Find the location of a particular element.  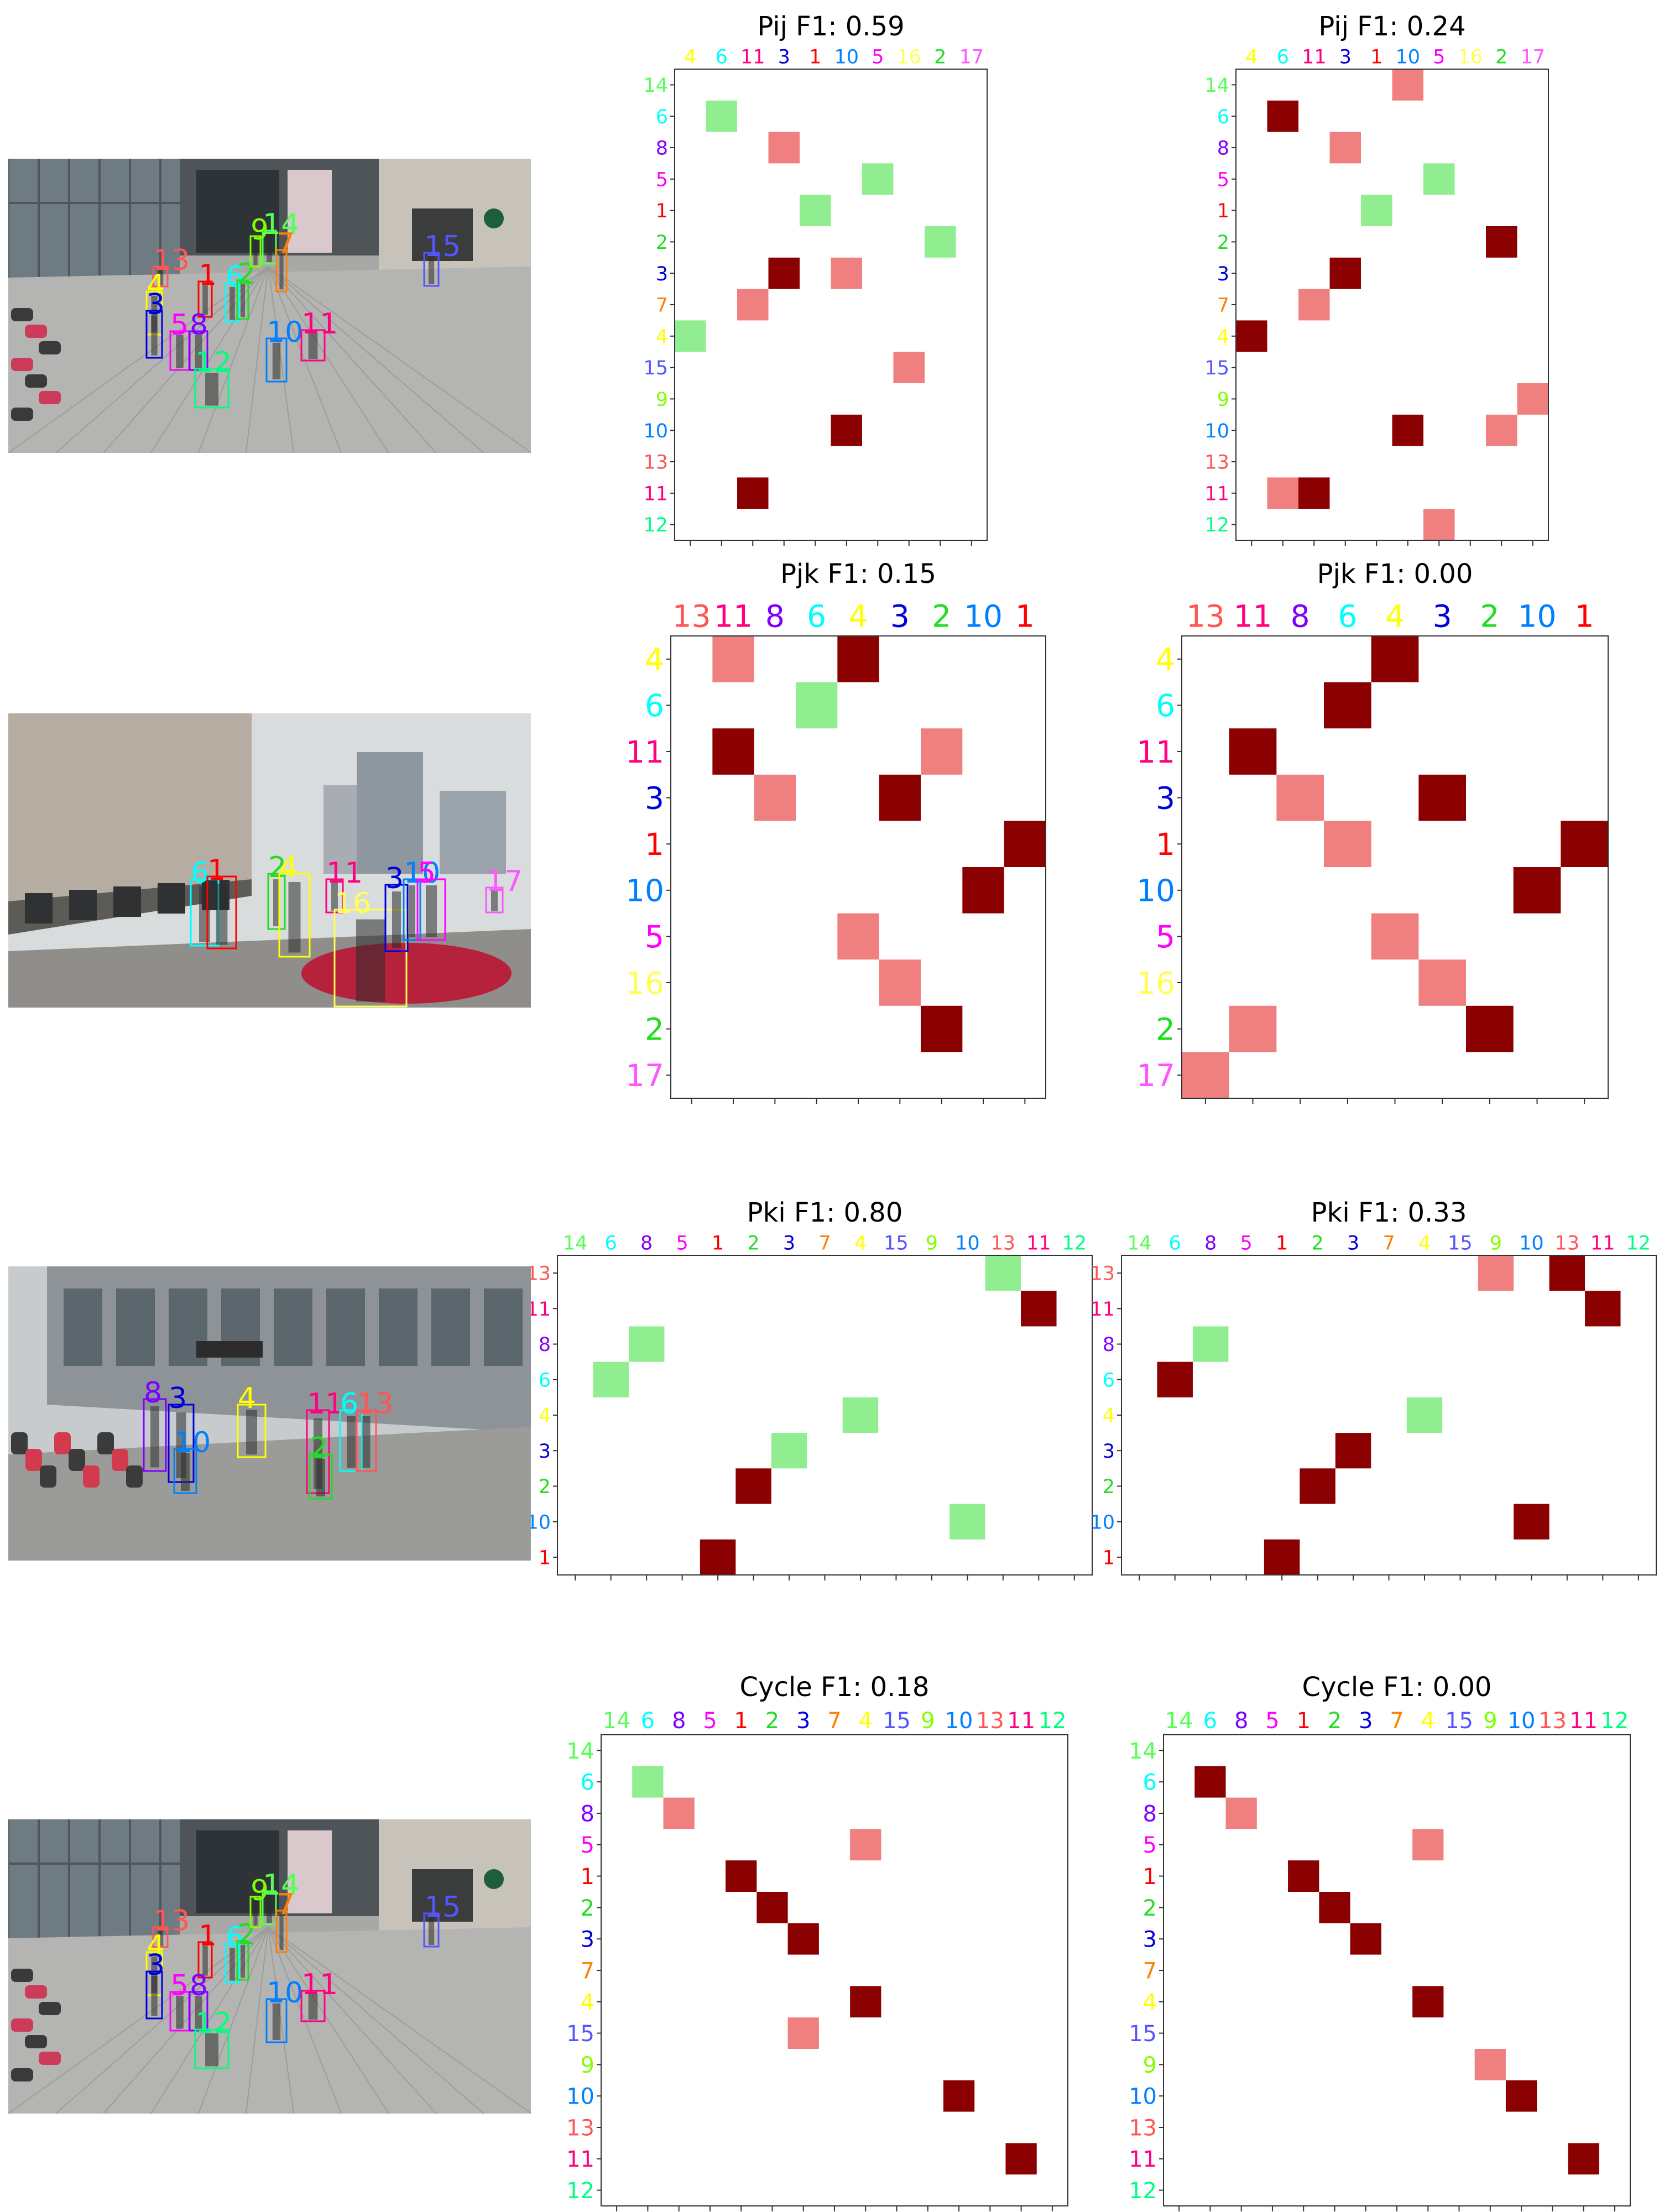

row-tick-label: 16 is located at coordinates (1155, 984).